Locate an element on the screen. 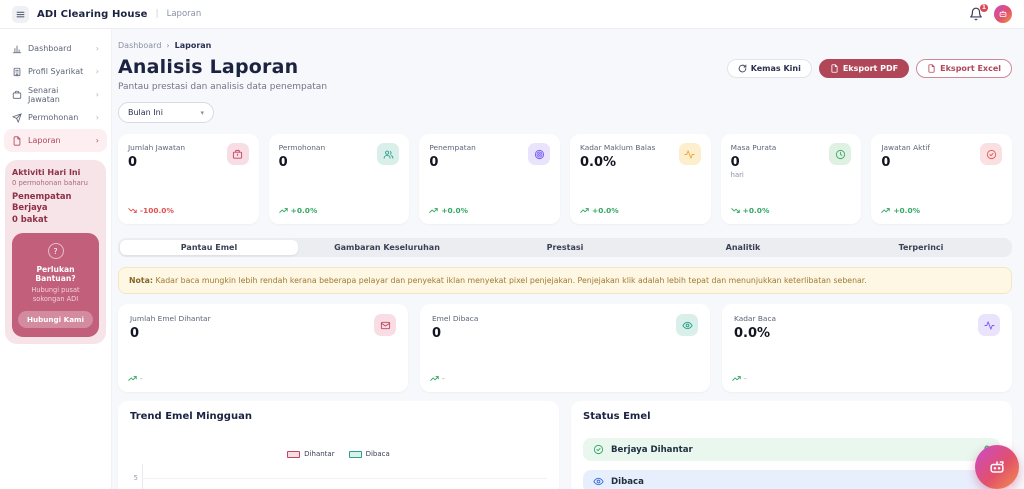 This screenshot has width=1024, height=489. topbar-right: 1 is located at coordinates (990, 13).